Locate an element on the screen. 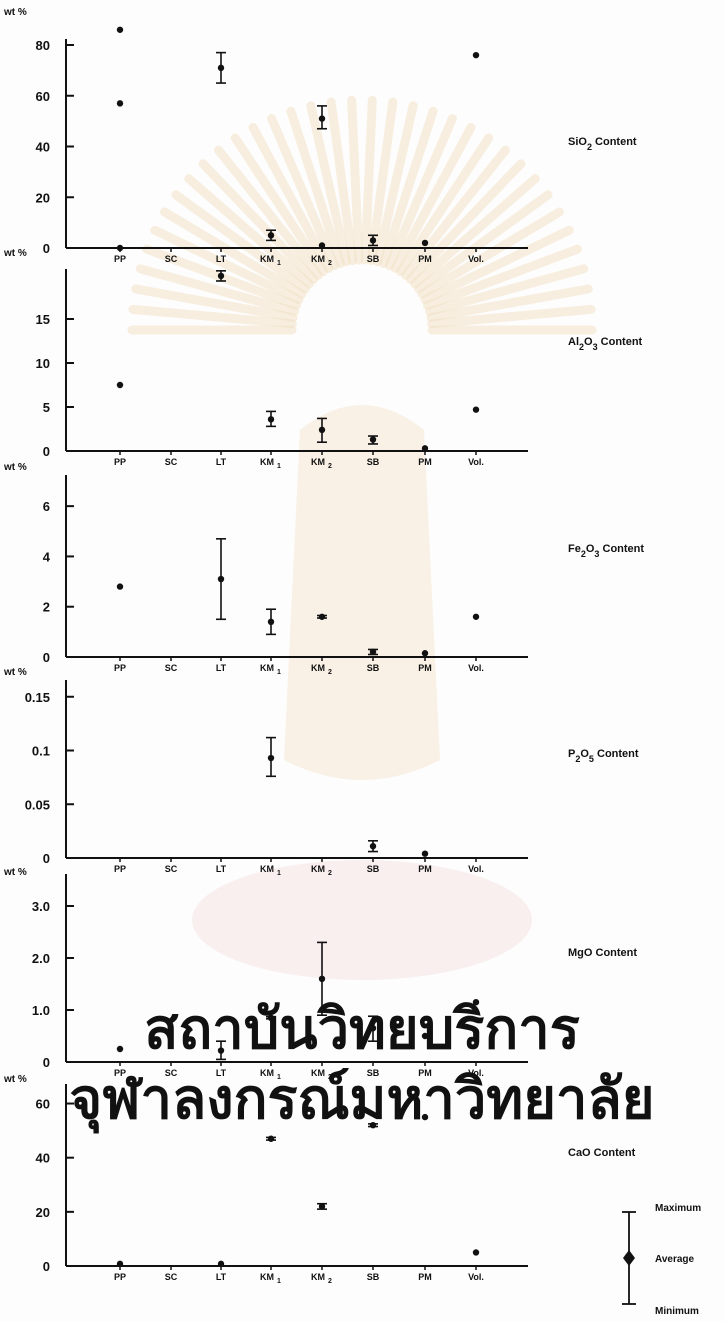 This screenshot has height=1322, width=725. y-tick-label: 20 is located at coordinates (43, 197).